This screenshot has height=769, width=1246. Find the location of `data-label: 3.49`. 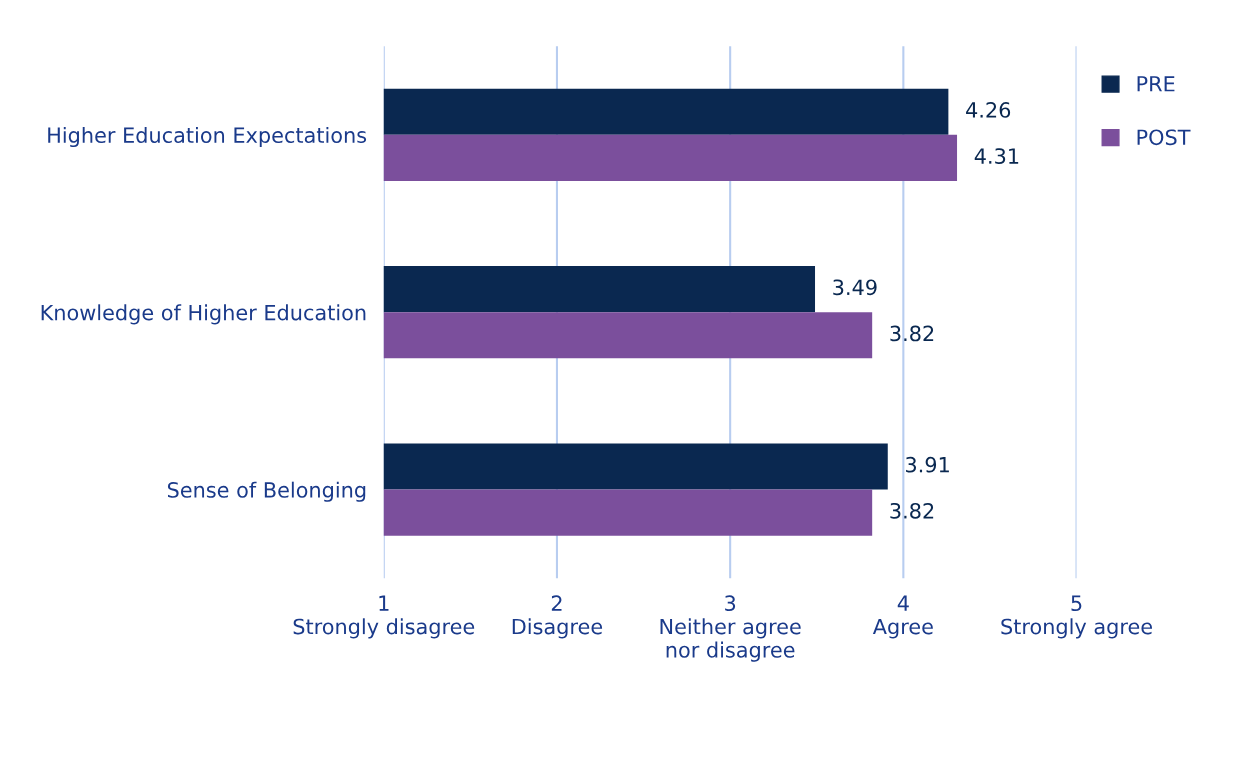

data-label: 3.49 is located at coordinates (855, 287).